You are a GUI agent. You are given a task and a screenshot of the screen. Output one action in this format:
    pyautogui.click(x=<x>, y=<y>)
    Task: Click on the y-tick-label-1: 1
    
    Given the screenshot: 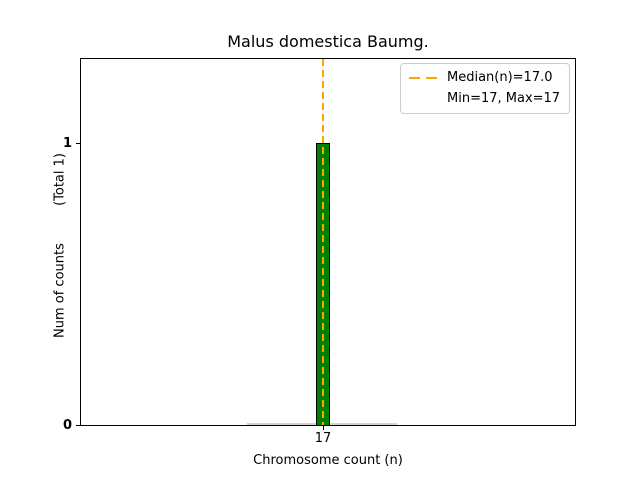 What is the action you would take?
    pyautogui.click(x=67, y=143)
    